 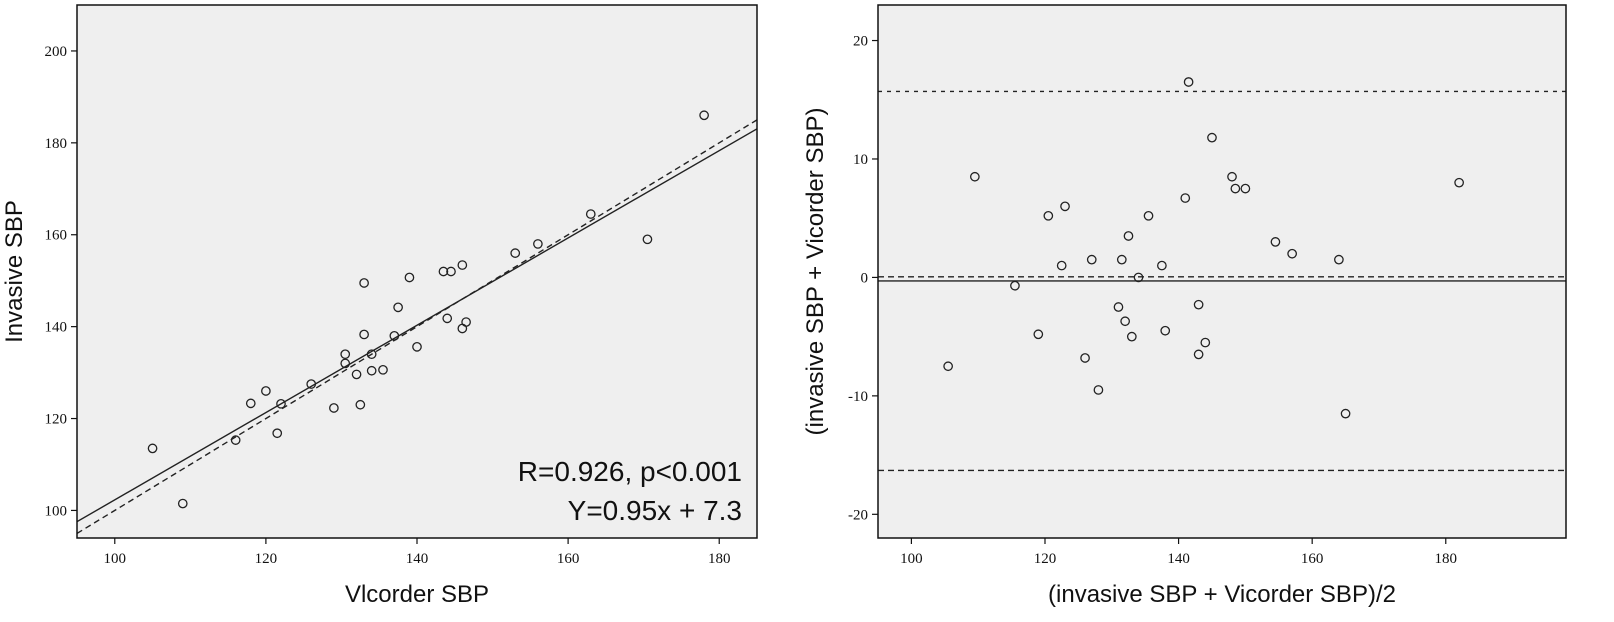 I want to click on equation-annotation: Y=0.95x + 7.3, so click(x=655, y=510).